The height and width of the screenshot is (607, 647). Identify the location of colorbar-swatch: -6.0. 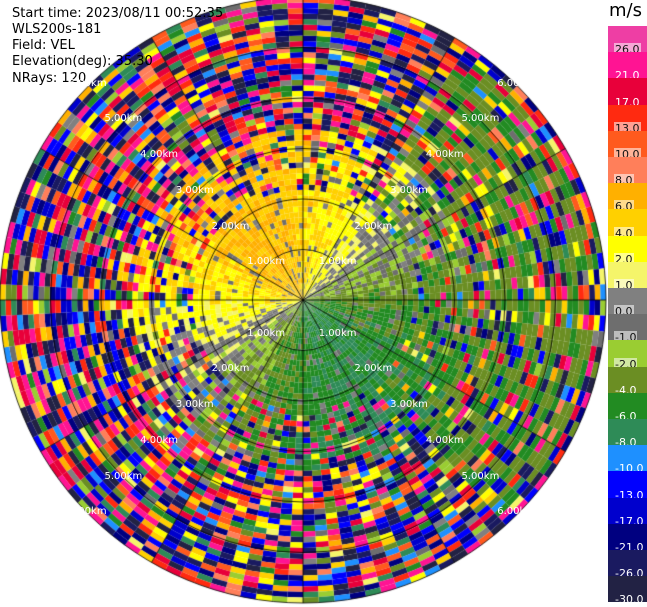
(627, 407).